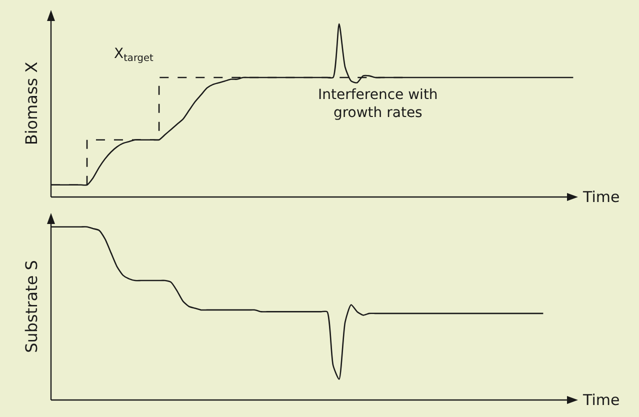  What do you see at coordinates (31, 306) in the screenshot?
I see `y-axis-title: Substrate S` at bounding box center [31, 306].